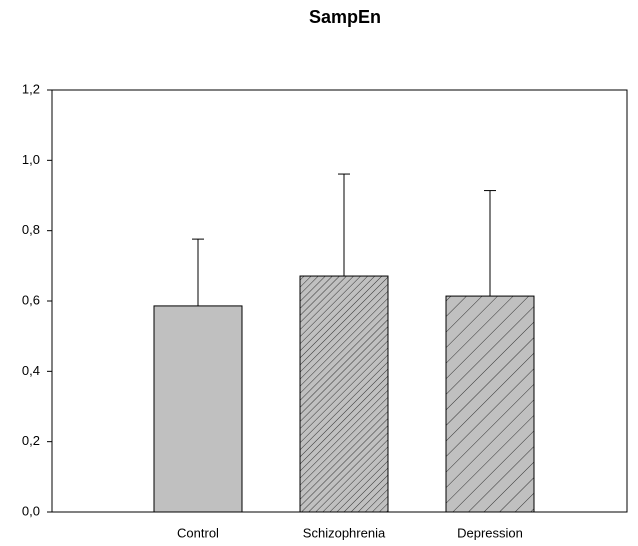 The height and width of the screenshot is (546, 638). Describe the element at coordinates (344, 532) in the screenshot. I see `x-tick-label: Schizophrenia` at that location.